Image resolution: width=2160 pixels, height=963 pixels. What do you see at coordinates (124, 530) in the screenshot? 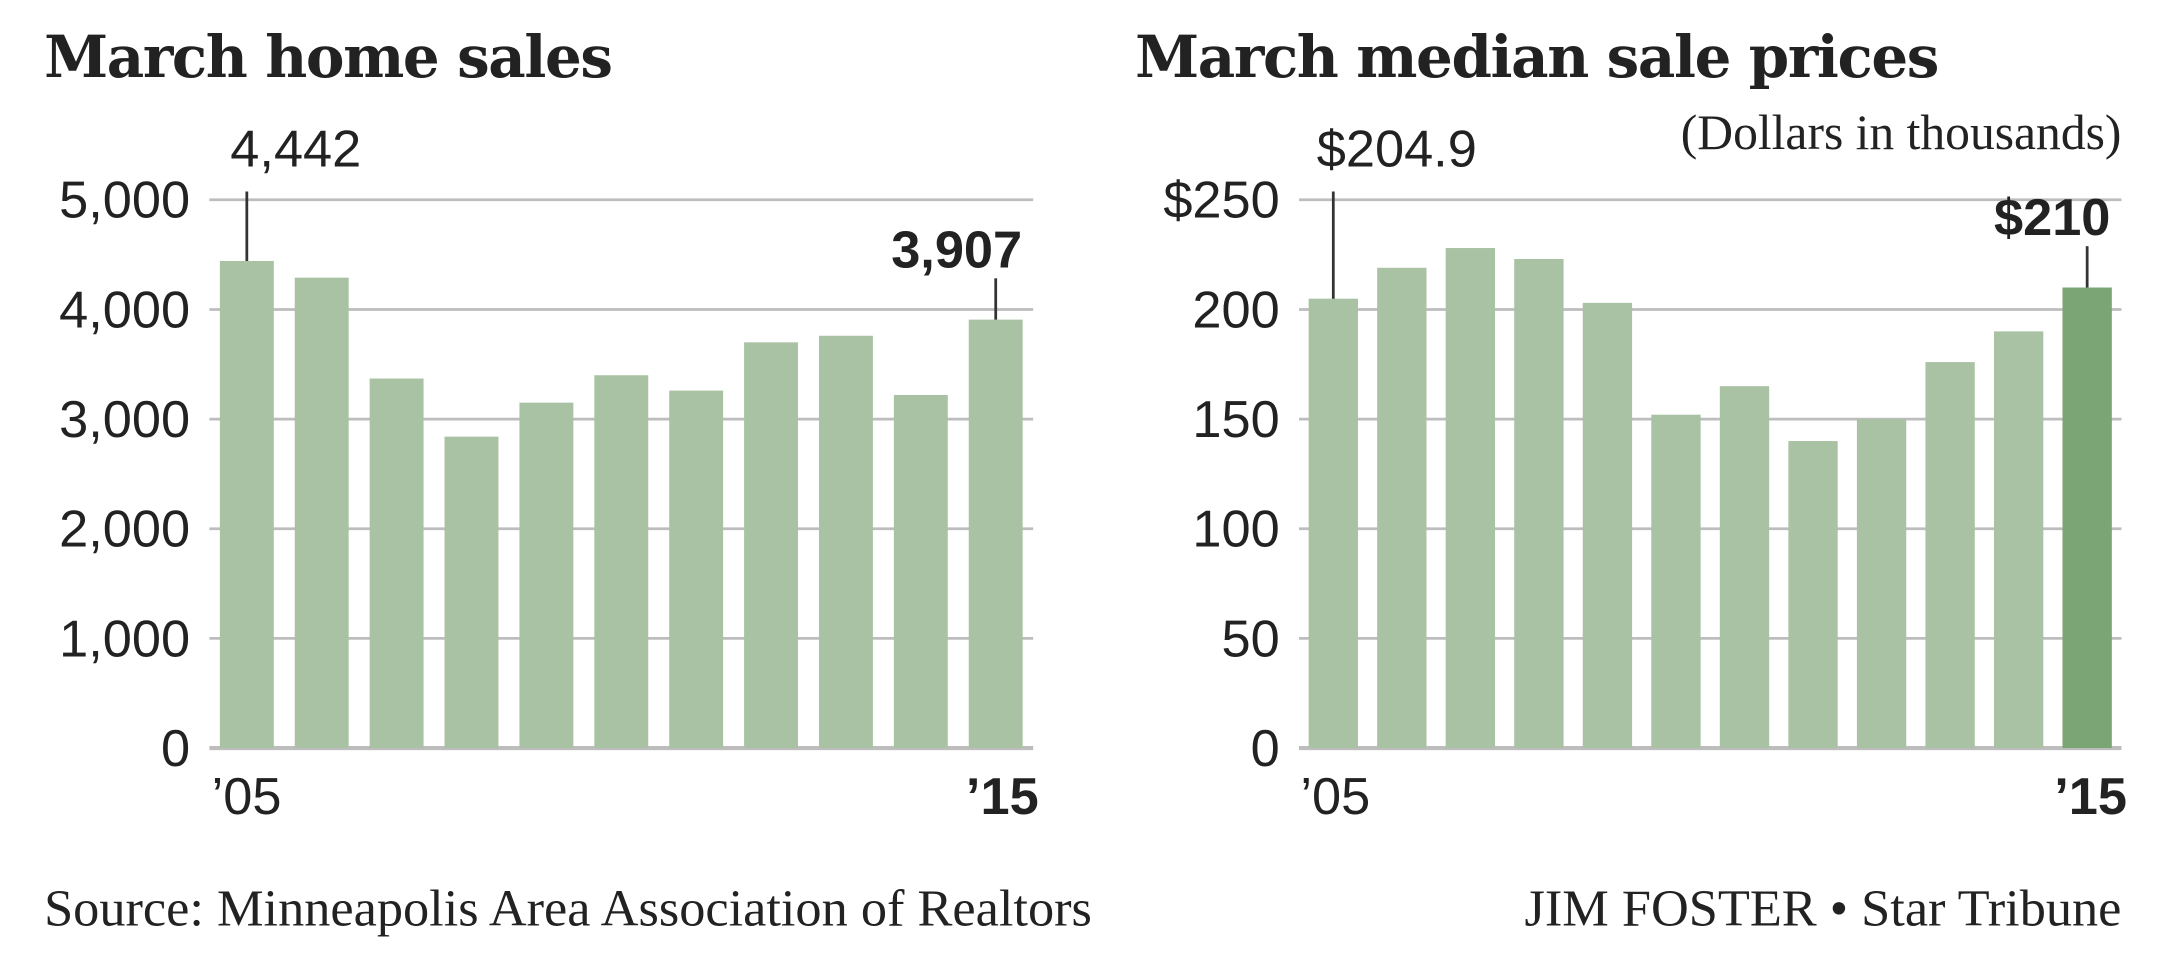
I see `y-tick-label: 2,000` at bounding box center [124, 530].